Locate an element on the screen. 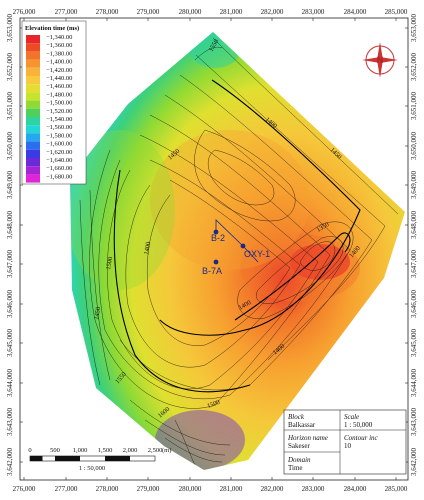 The width and height of the screenshot is (424, 500). northing-tick-label: 3,643,000 is located at coordinates (414, 422).